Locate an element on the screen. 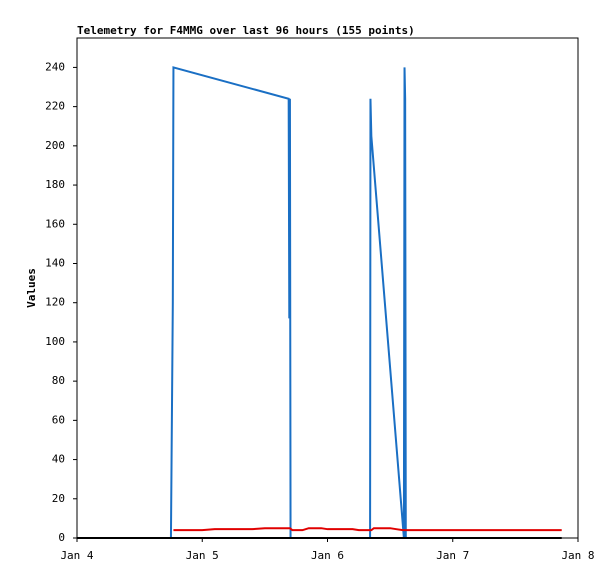 This screenshot has width=615, height=579. x-tick-label: Jan 6 is located at coordinates (327, 555).